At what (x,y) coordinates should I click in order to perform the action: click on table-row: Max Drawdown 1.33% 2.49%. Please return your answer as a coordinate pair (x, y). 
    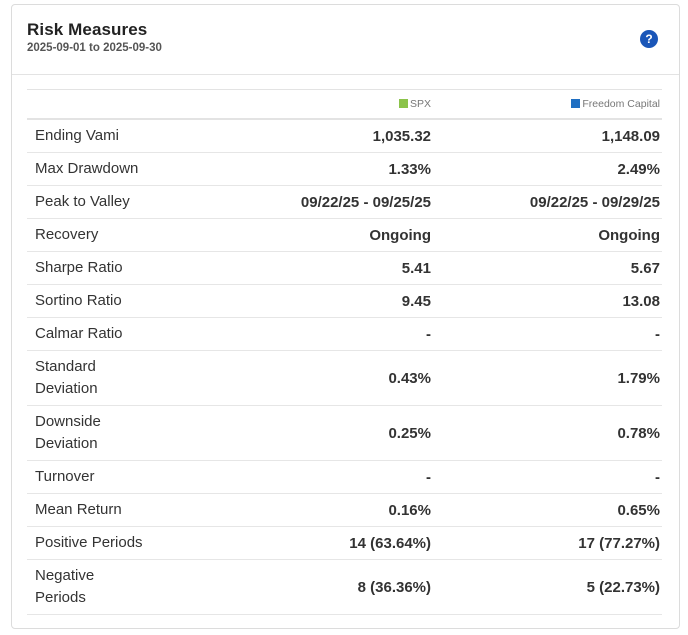
    Looking at the image, I should click on (344, 169).